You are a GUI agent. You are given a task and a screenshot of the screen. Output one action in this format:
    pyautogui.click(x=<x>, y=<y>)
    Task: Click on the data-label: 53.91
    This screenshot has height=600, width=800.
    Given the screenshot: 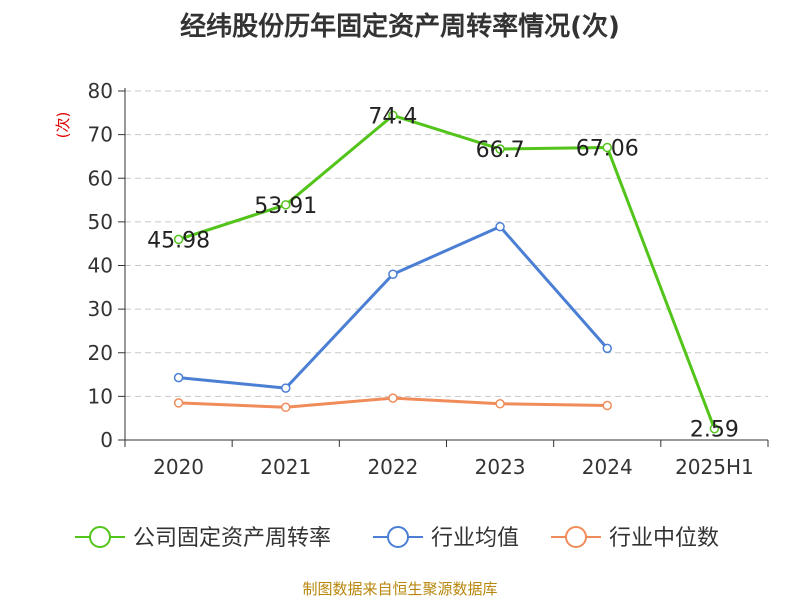 What is the action you would take?
    pyautogui.click(x=285, y=206)
    